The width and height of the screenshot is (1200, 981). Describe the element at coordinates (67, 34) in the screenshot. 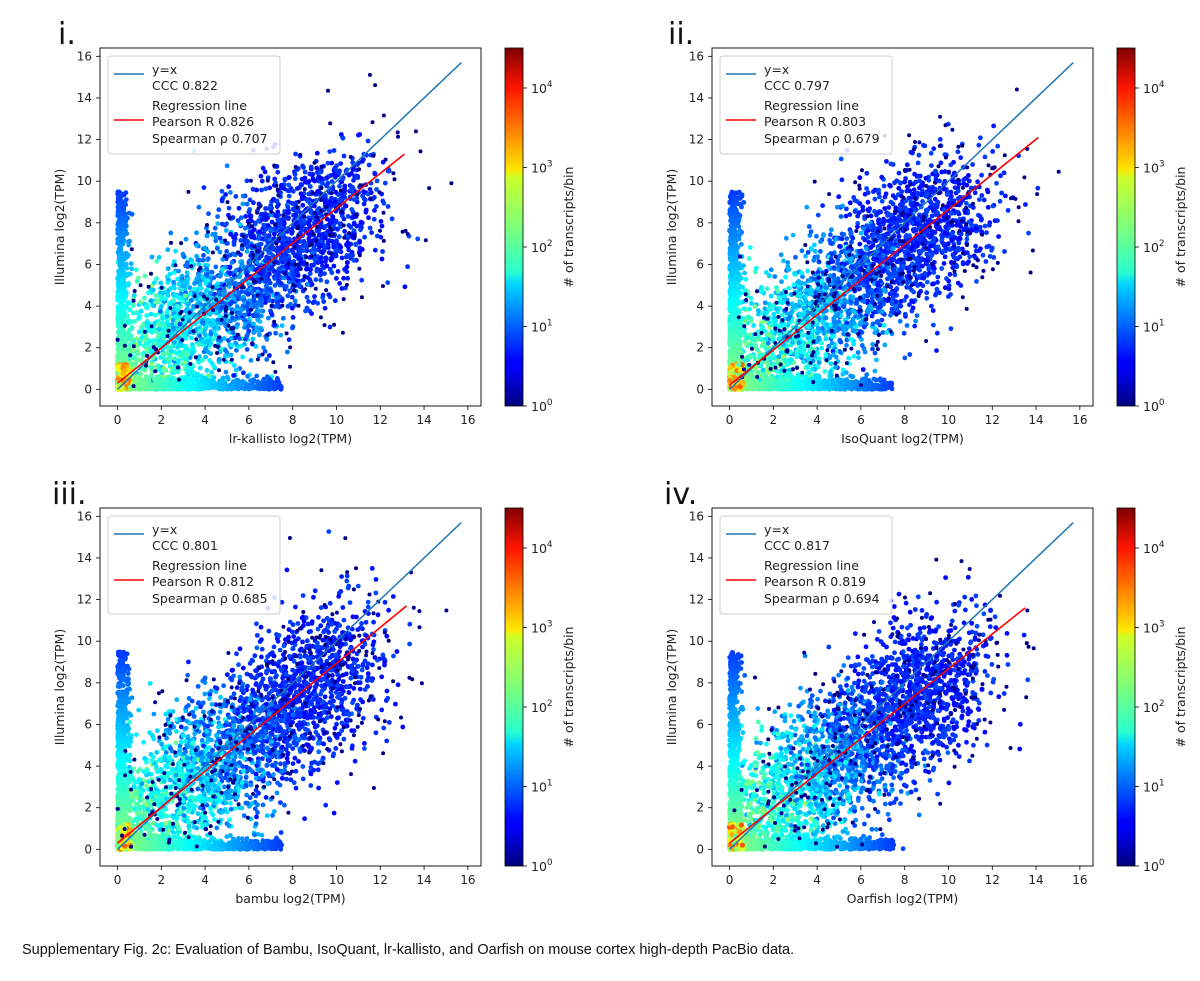

I see `panel-label: i.` at that location.